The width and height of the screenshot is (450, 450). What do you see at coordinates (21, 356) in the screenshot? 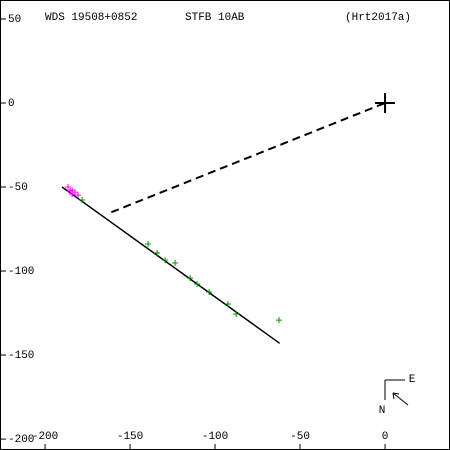
I see `y-tick-label: -150` at bounding box center [21, 356].